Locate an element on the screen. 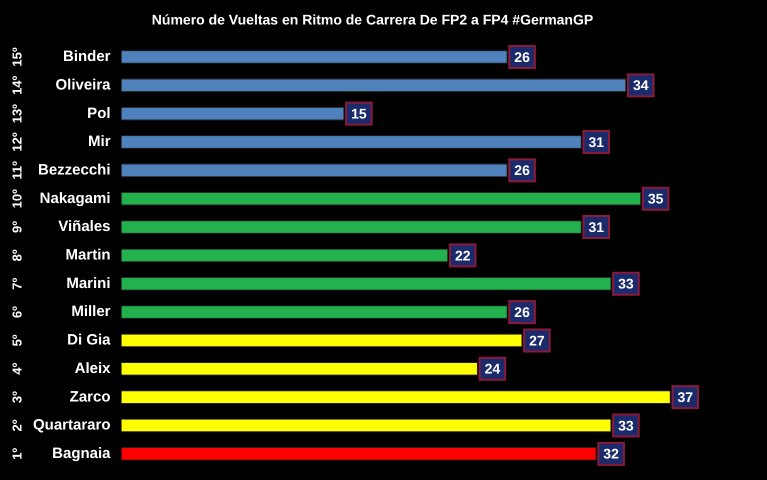  data-label: 15 is located at coordinates (359, 114).